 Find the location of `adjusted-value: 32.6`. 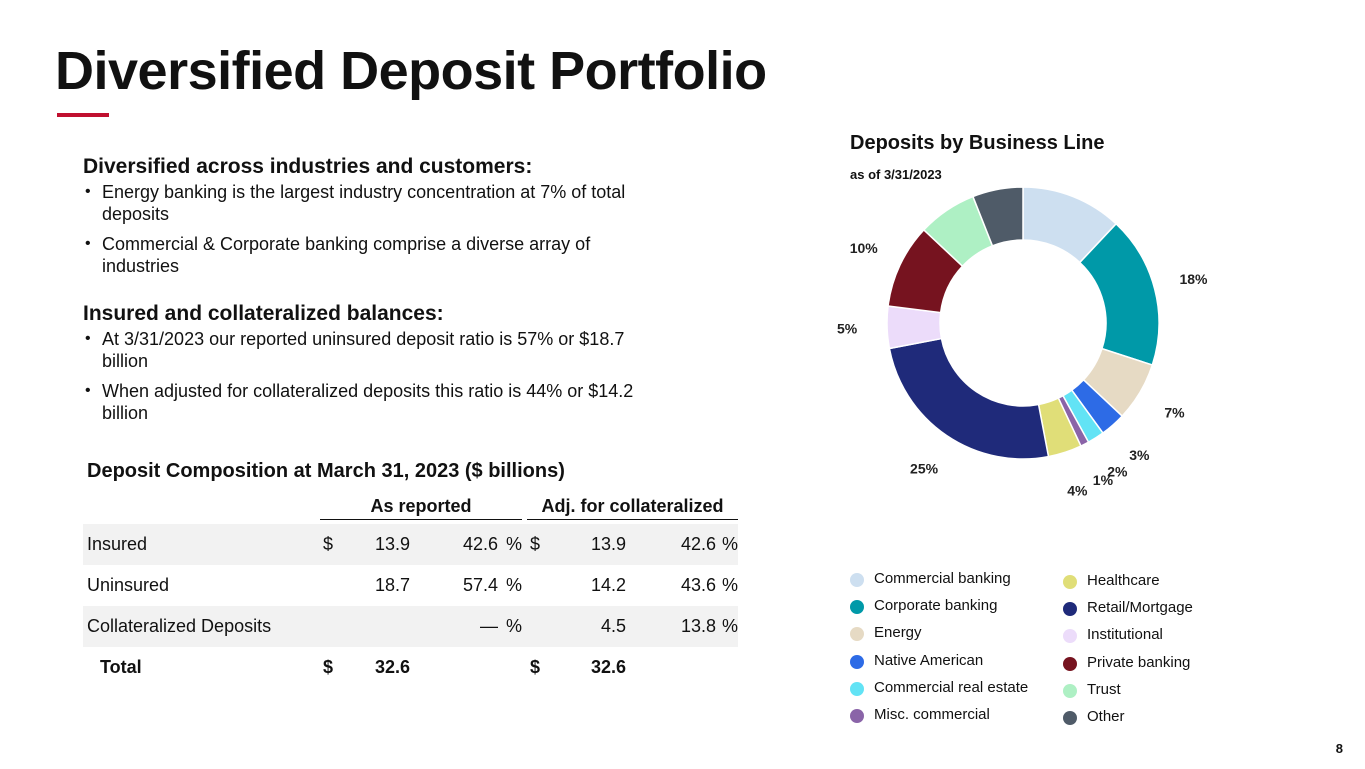

adjusted-value: 32.6 is located at coordinates (608, 667).